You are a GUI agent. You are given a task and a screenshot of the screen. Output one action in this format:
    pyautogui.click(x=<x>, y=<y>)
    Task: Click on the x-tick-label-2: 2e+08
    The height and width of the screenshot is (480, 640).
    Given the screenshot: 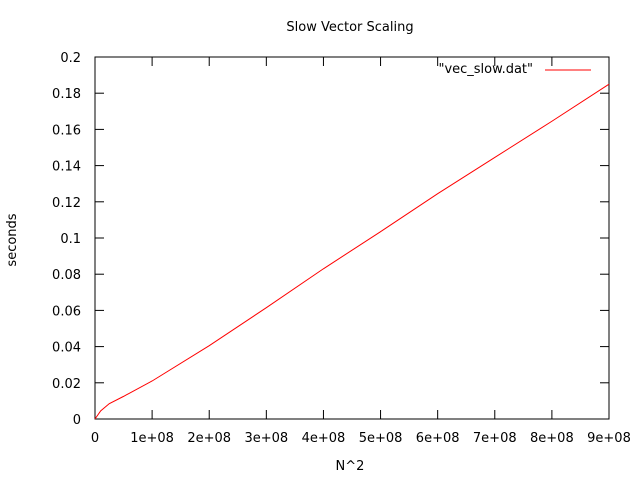 What is the action you would take?
    pyautogui.click(x=209, y=438)
    